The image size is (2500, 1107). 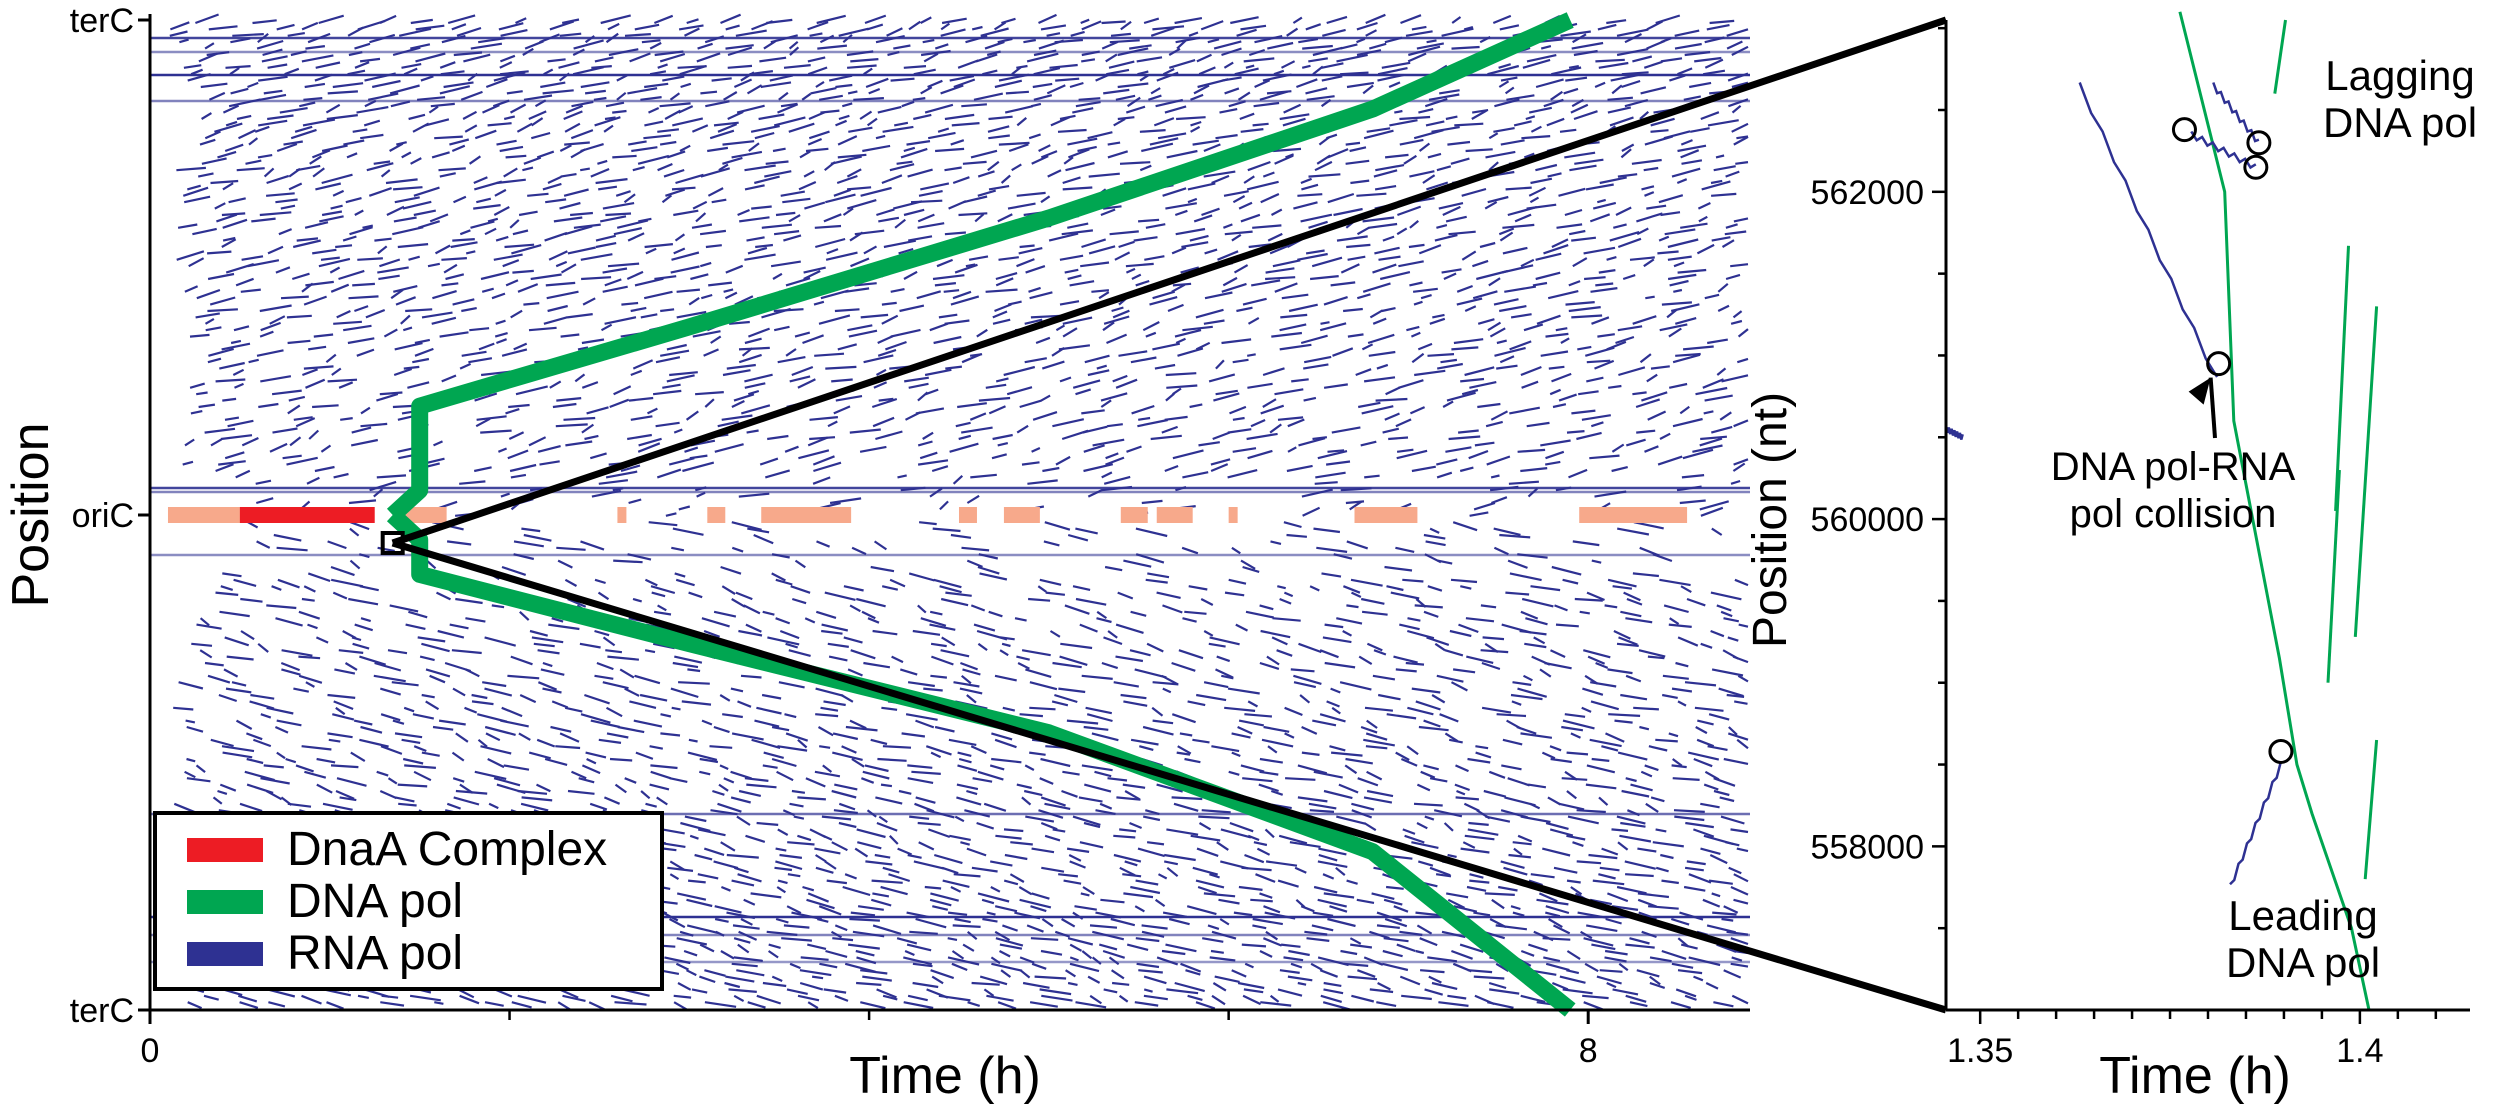 What do you see at coordinates (307, 515) in the screenshot?
I see `dnaa-complex-segment` at bounding box center [307, 515].